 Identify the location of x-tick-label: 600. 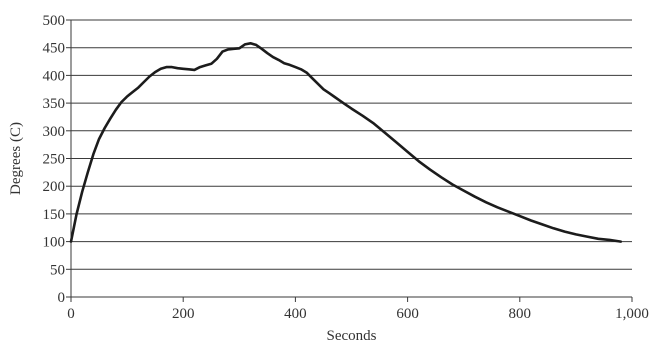
(407, 314).